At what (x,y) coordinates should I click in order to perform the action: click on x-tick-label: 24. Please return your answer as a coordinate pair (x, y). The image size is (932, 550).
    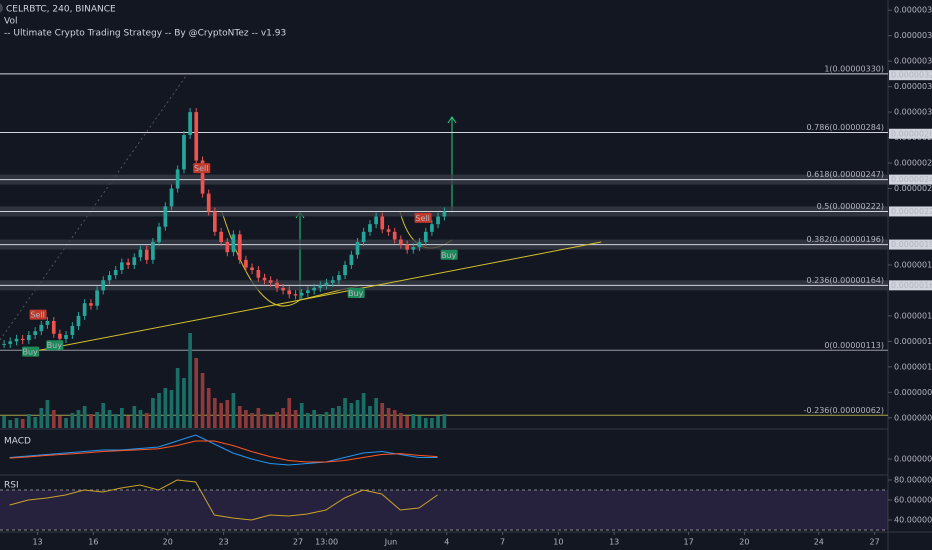
    Looking at the image, I should click on (819, 542).